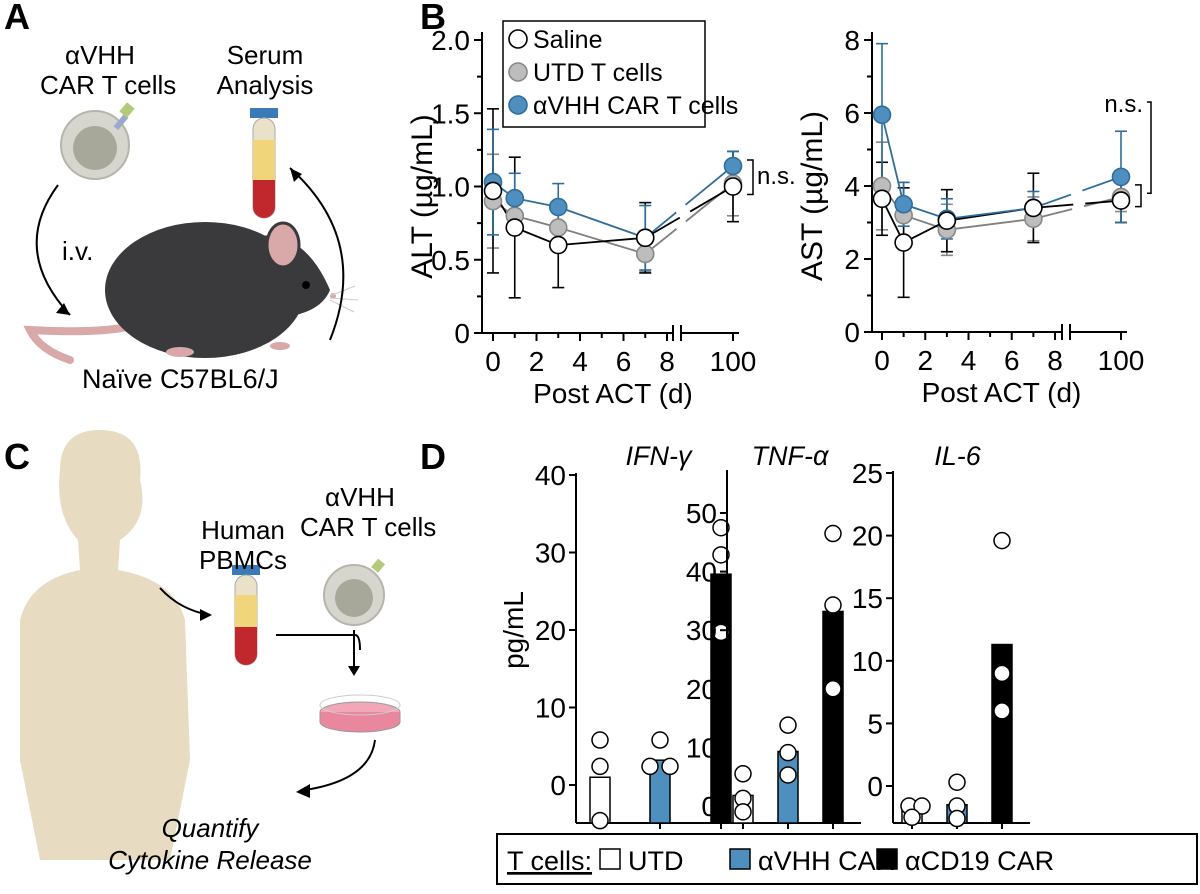  What do you see at coordinates (852, 259) in the screenshot?
I see `y-tick-label: 2` at bounding box center [852, 259].